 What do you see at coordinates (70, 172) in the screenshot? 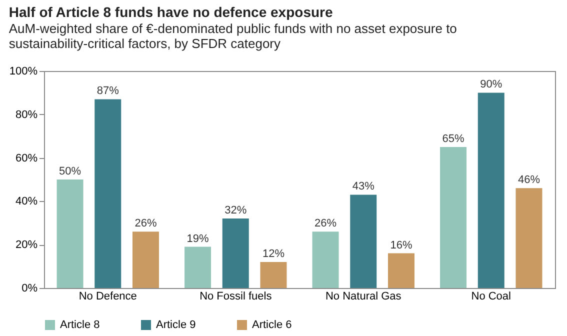
I see `data-label: 50%` at bounding box center [70, 172].